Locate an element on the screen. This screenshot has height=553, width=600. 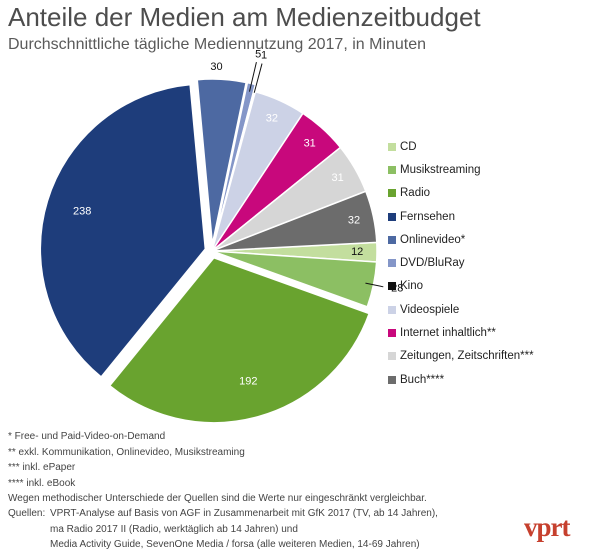
legend-label: Kino is located at coordinates (412, 286).